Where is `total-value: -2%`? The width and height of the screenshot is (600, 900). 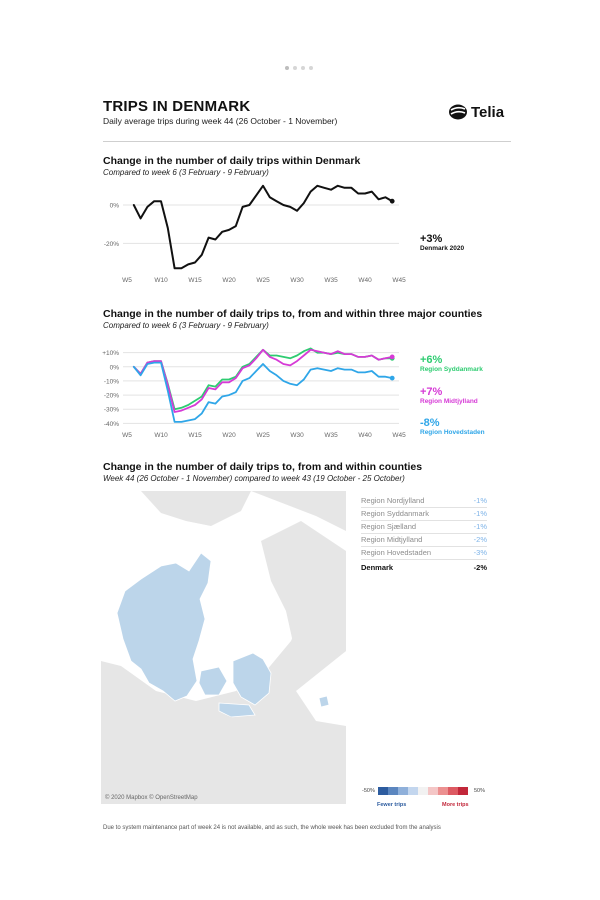 total-value: -2% is located at coordinates (480, 567).